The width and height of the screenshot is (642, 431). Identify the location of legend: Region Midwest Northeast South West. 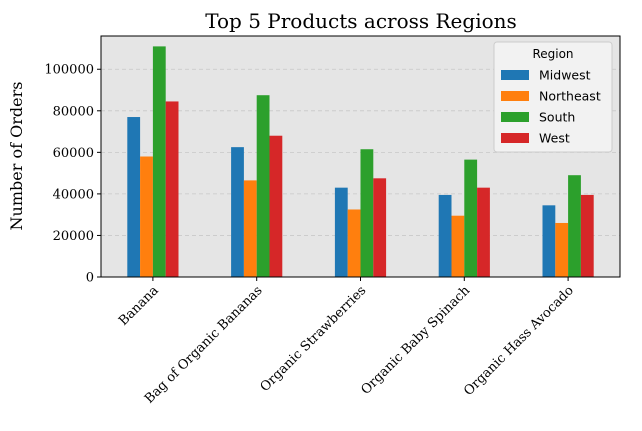
(553, 97).